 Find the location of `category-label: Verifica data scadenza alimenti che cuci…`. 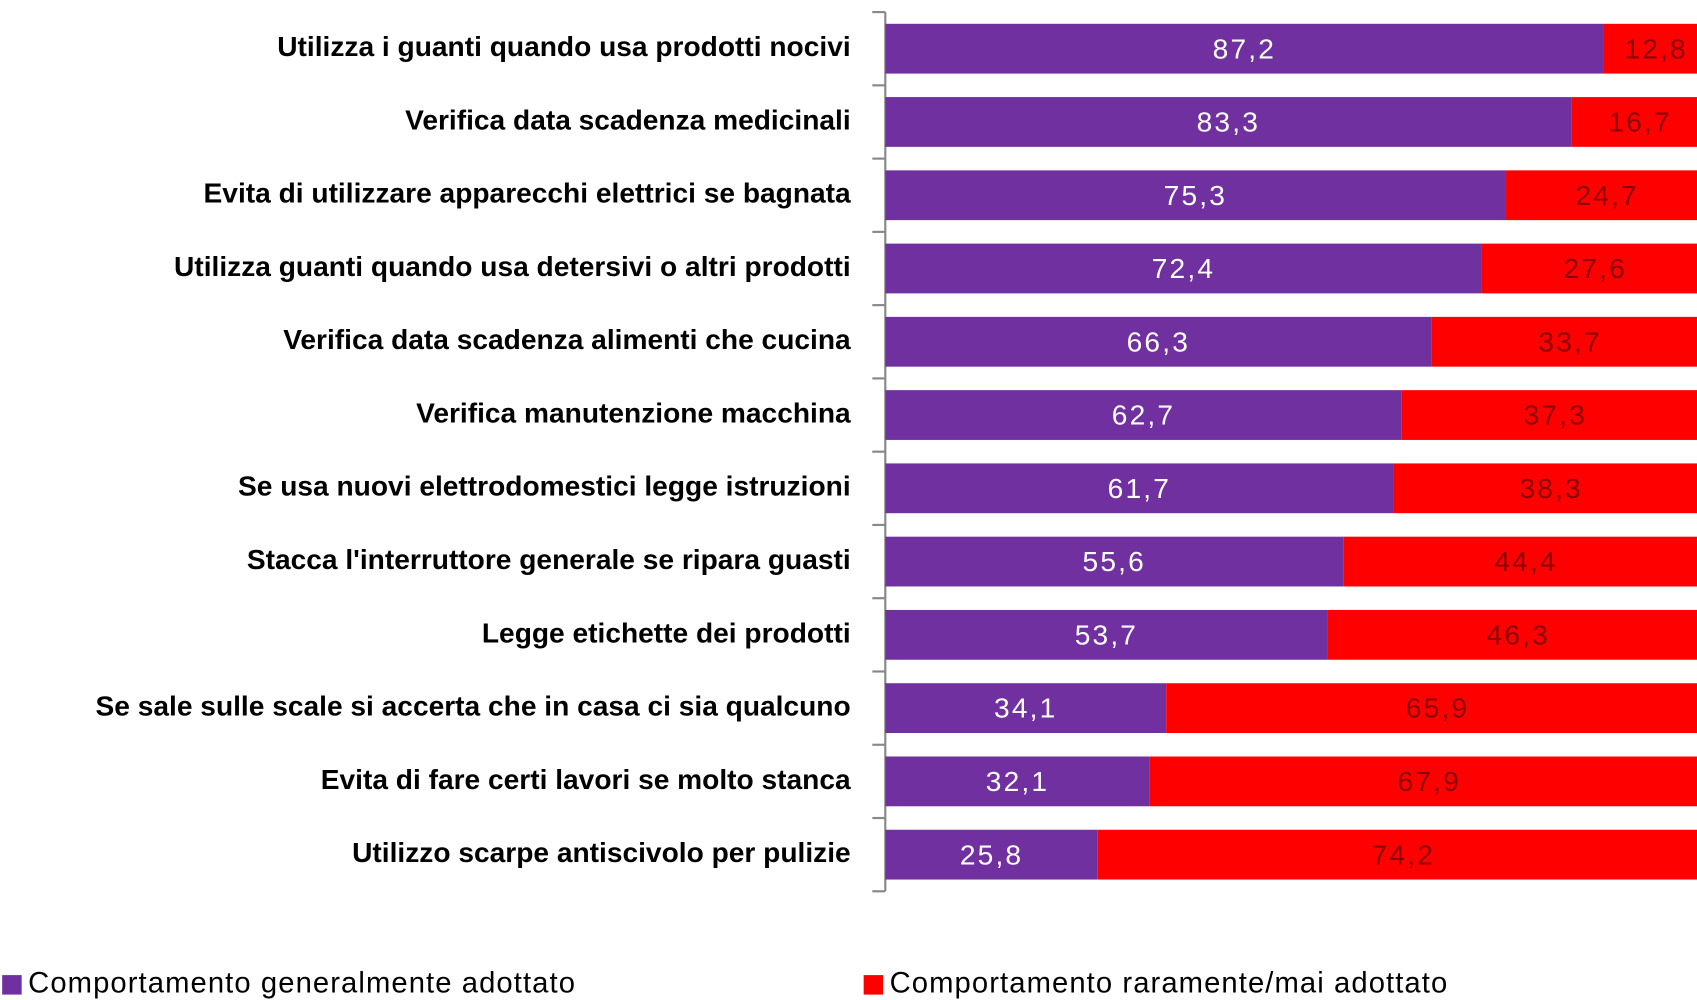

category-label: Verifica data scadenza alimenti che cuci… is located at coordinates (567, 339).